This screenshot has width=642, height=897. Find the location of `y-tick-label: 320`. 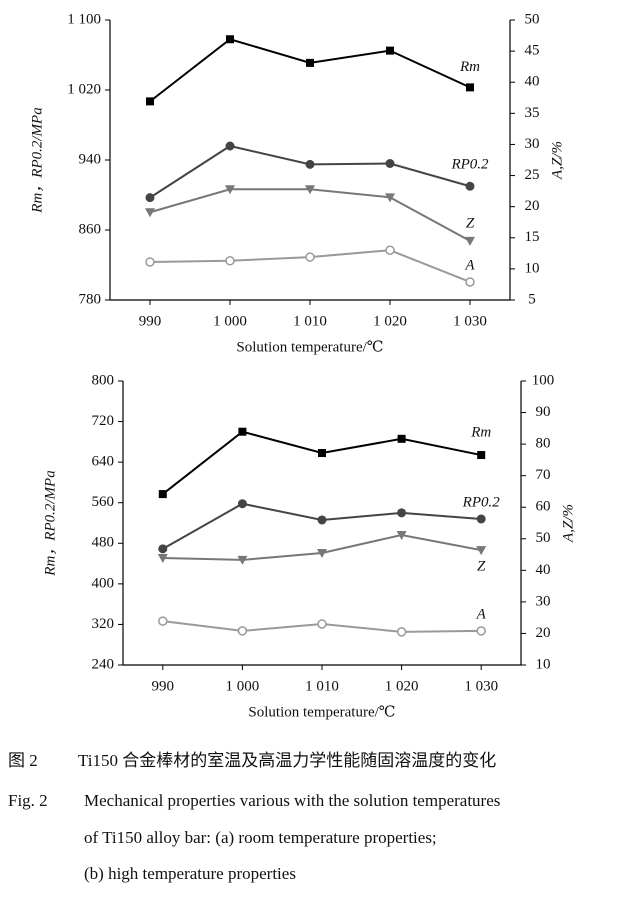

y-tick-label: 320 is located at coordinates (103, 624).